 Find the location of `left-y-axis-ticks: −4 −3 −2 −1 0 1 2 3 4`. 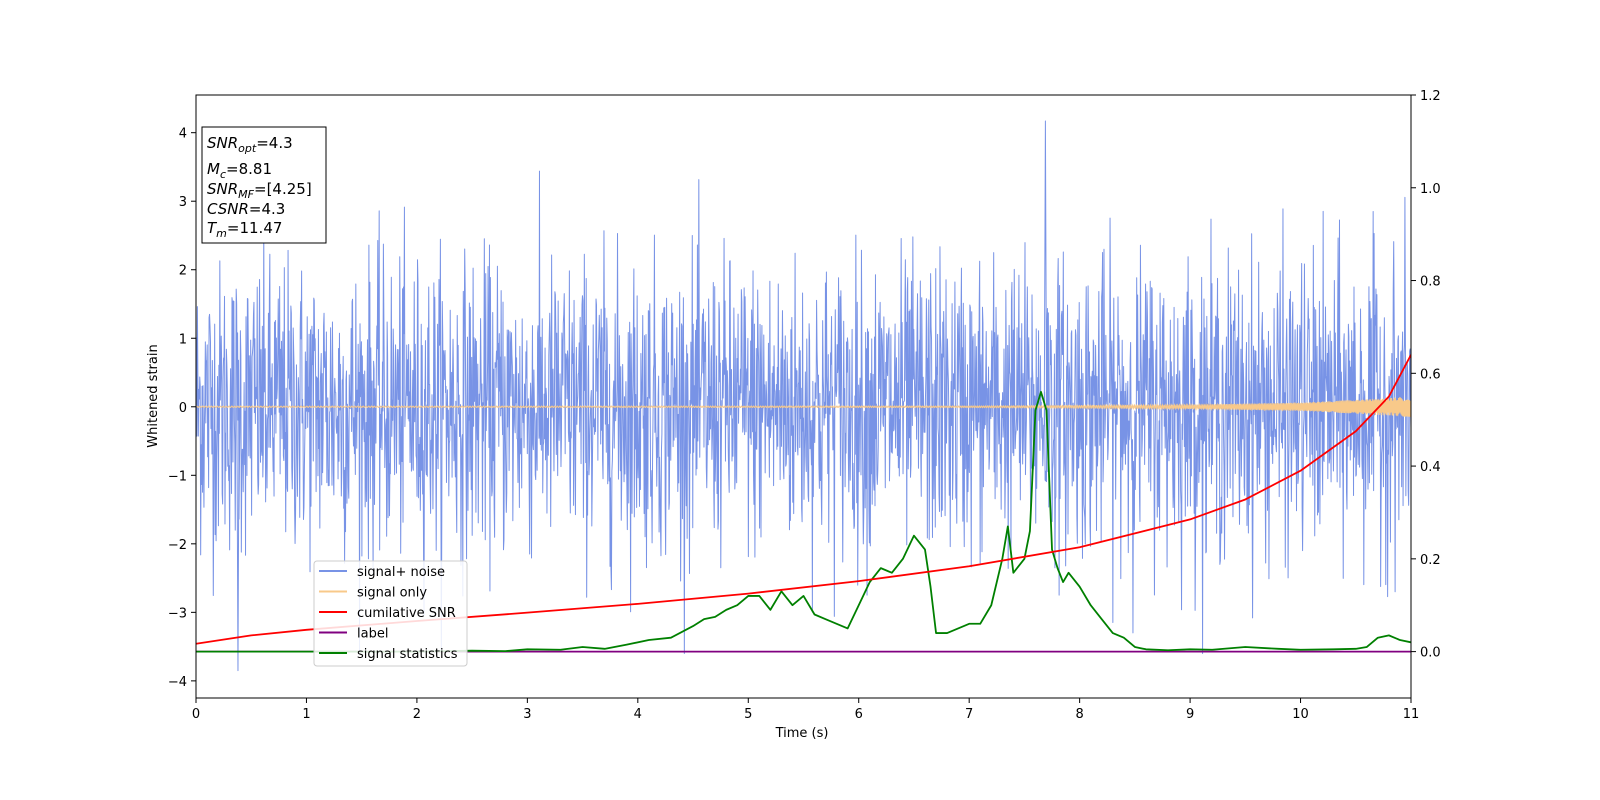

left-y-axis-ticks: −4 −3 −2 −1 0 1 2 3 4 is located at coordinates (182, 408).